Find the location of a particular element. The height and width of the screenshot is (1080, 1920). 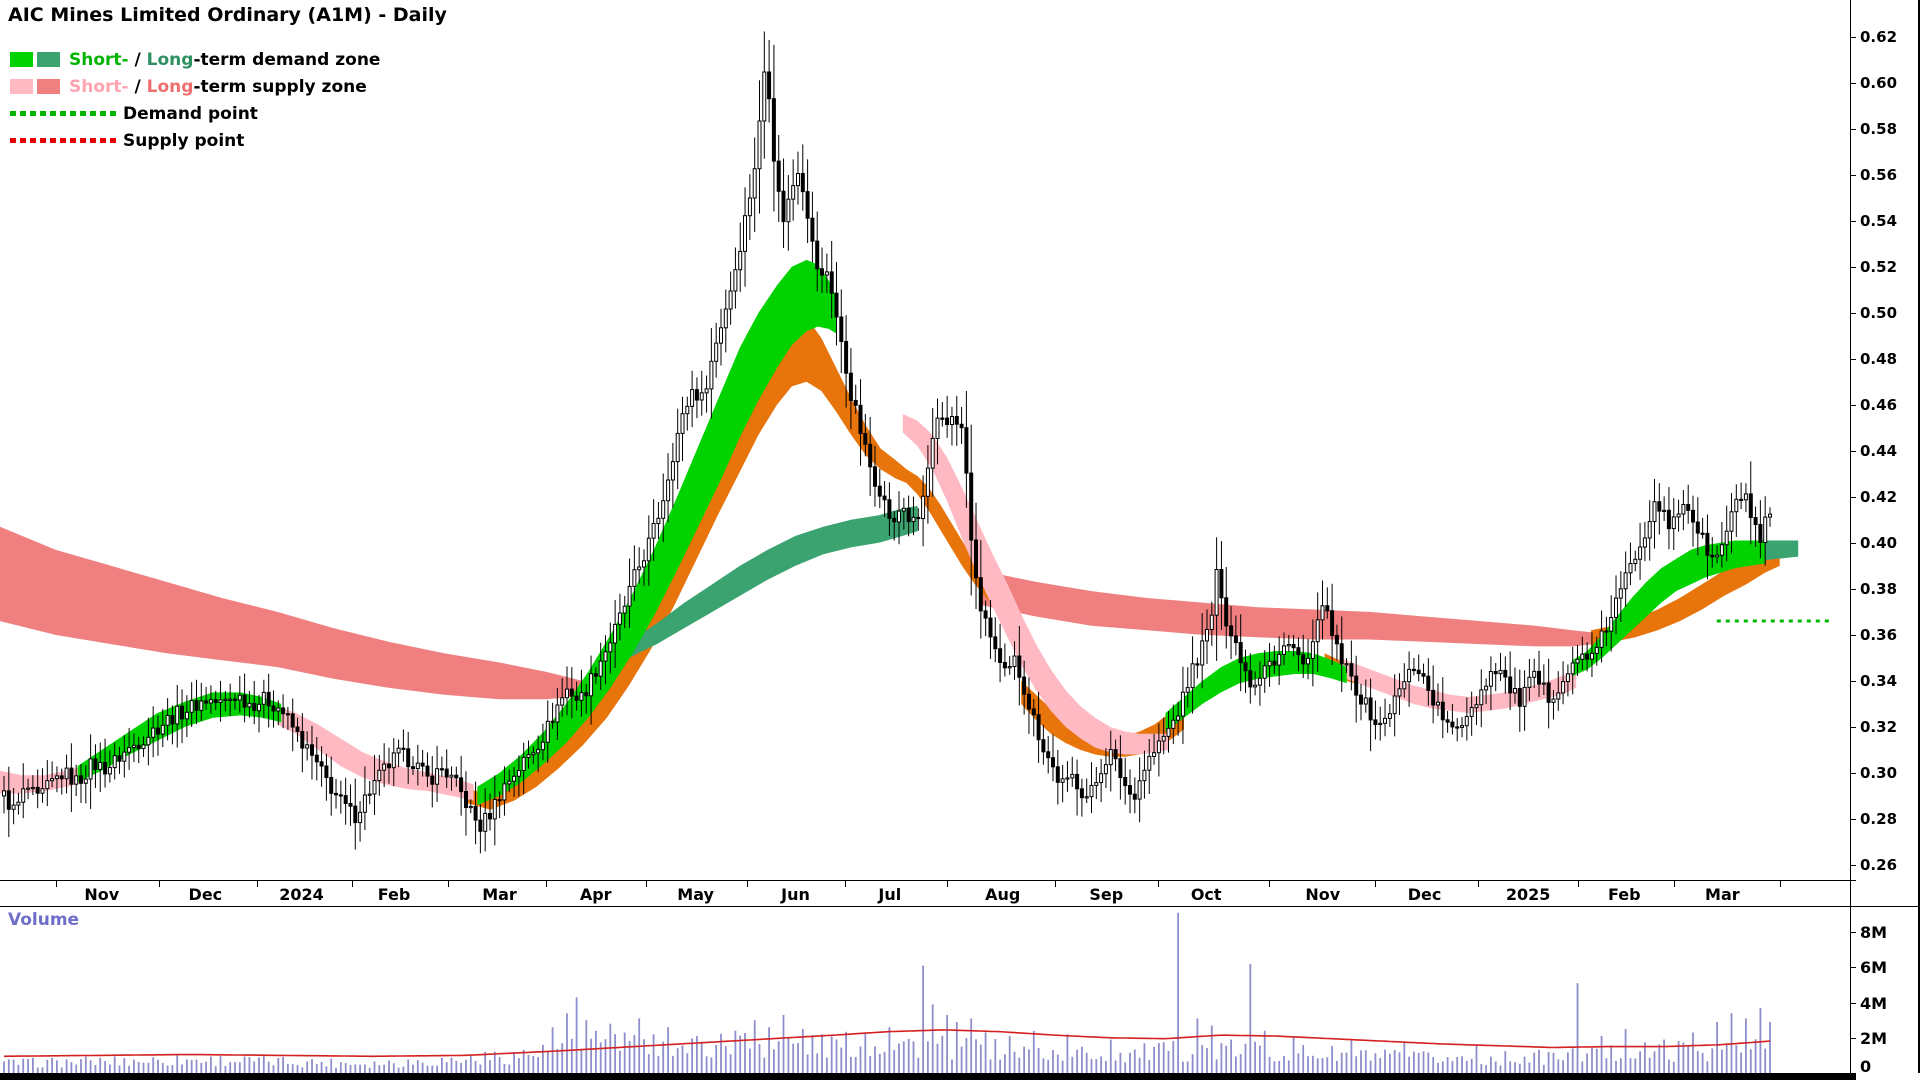

time-axis-label: Jul is located at coordinates (890, 894).